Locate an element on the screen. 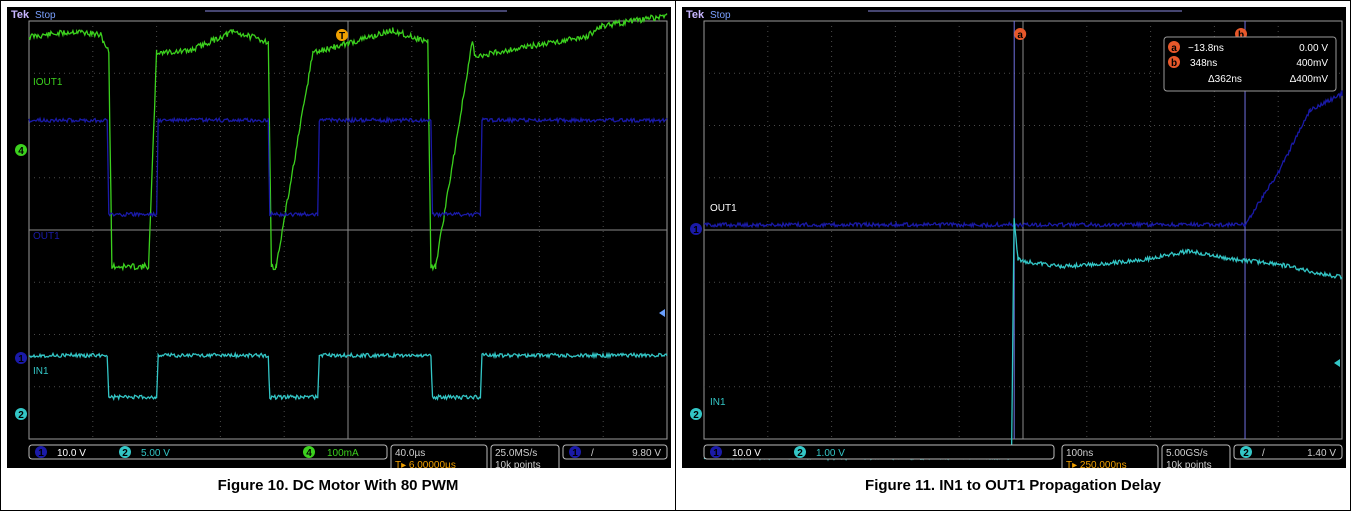  trigger-position: T▸ 250.000ns is located at coordinates (1096, 464).